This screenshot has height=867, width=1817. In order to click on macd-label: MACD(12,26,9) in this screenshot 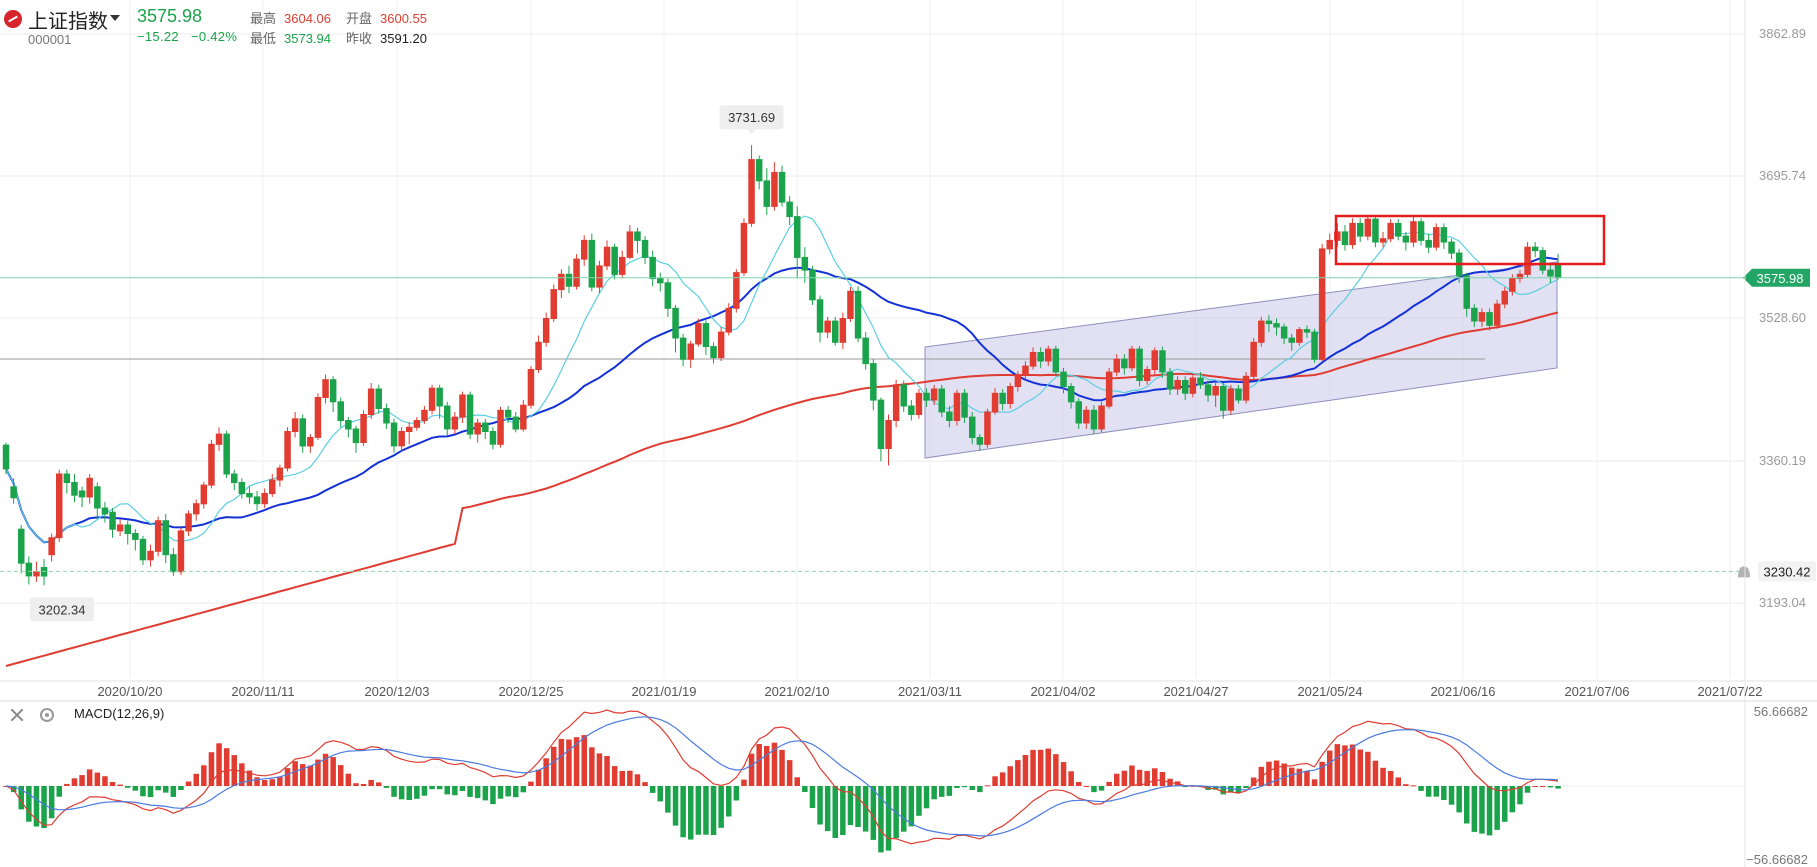, I will do `click(119, 713)`.